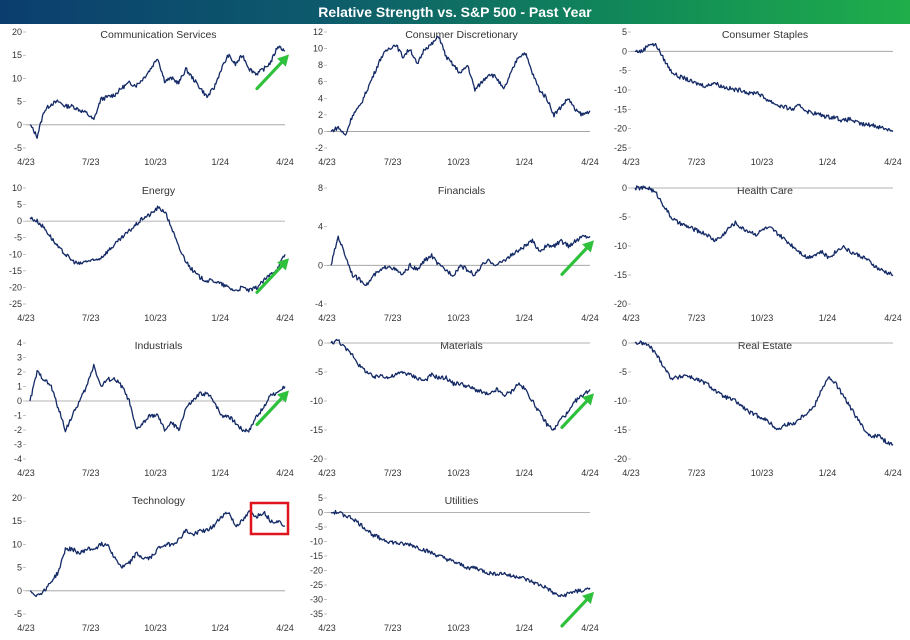 Image resolution: width=910 pixels, height=640 pixels. Describe the element at coordinates (18, 459) in the screenshot. I see `y-tick-label: -4` at that location.